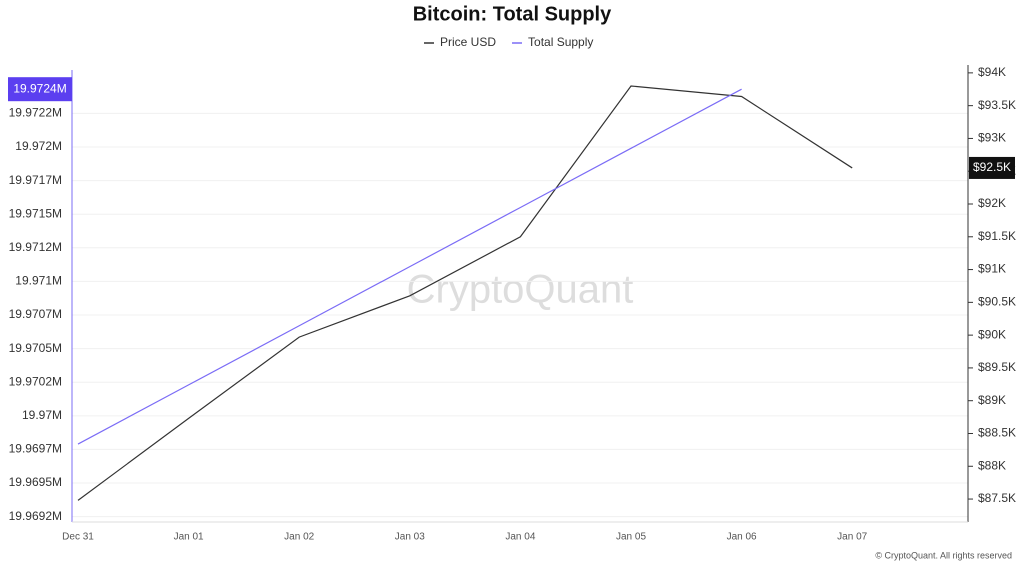 Image resolution: width=1024 pixels, height=566 pixels. Describe the element at coordinates (992, 138) in the screenshot. I see `y2-tick-label: $93K` at that location.